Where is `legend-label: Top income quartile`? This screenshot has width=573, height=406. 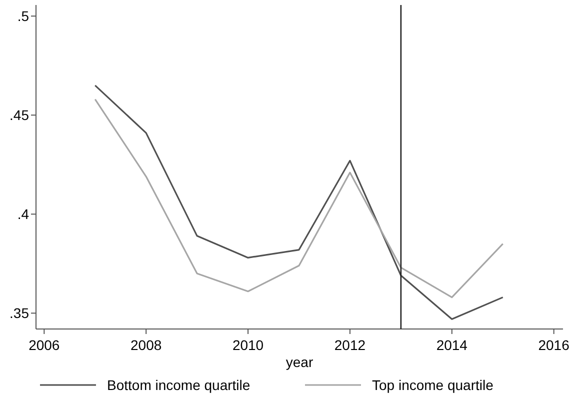 legend-label: Top income quartile is located at coordinates (433, 384).